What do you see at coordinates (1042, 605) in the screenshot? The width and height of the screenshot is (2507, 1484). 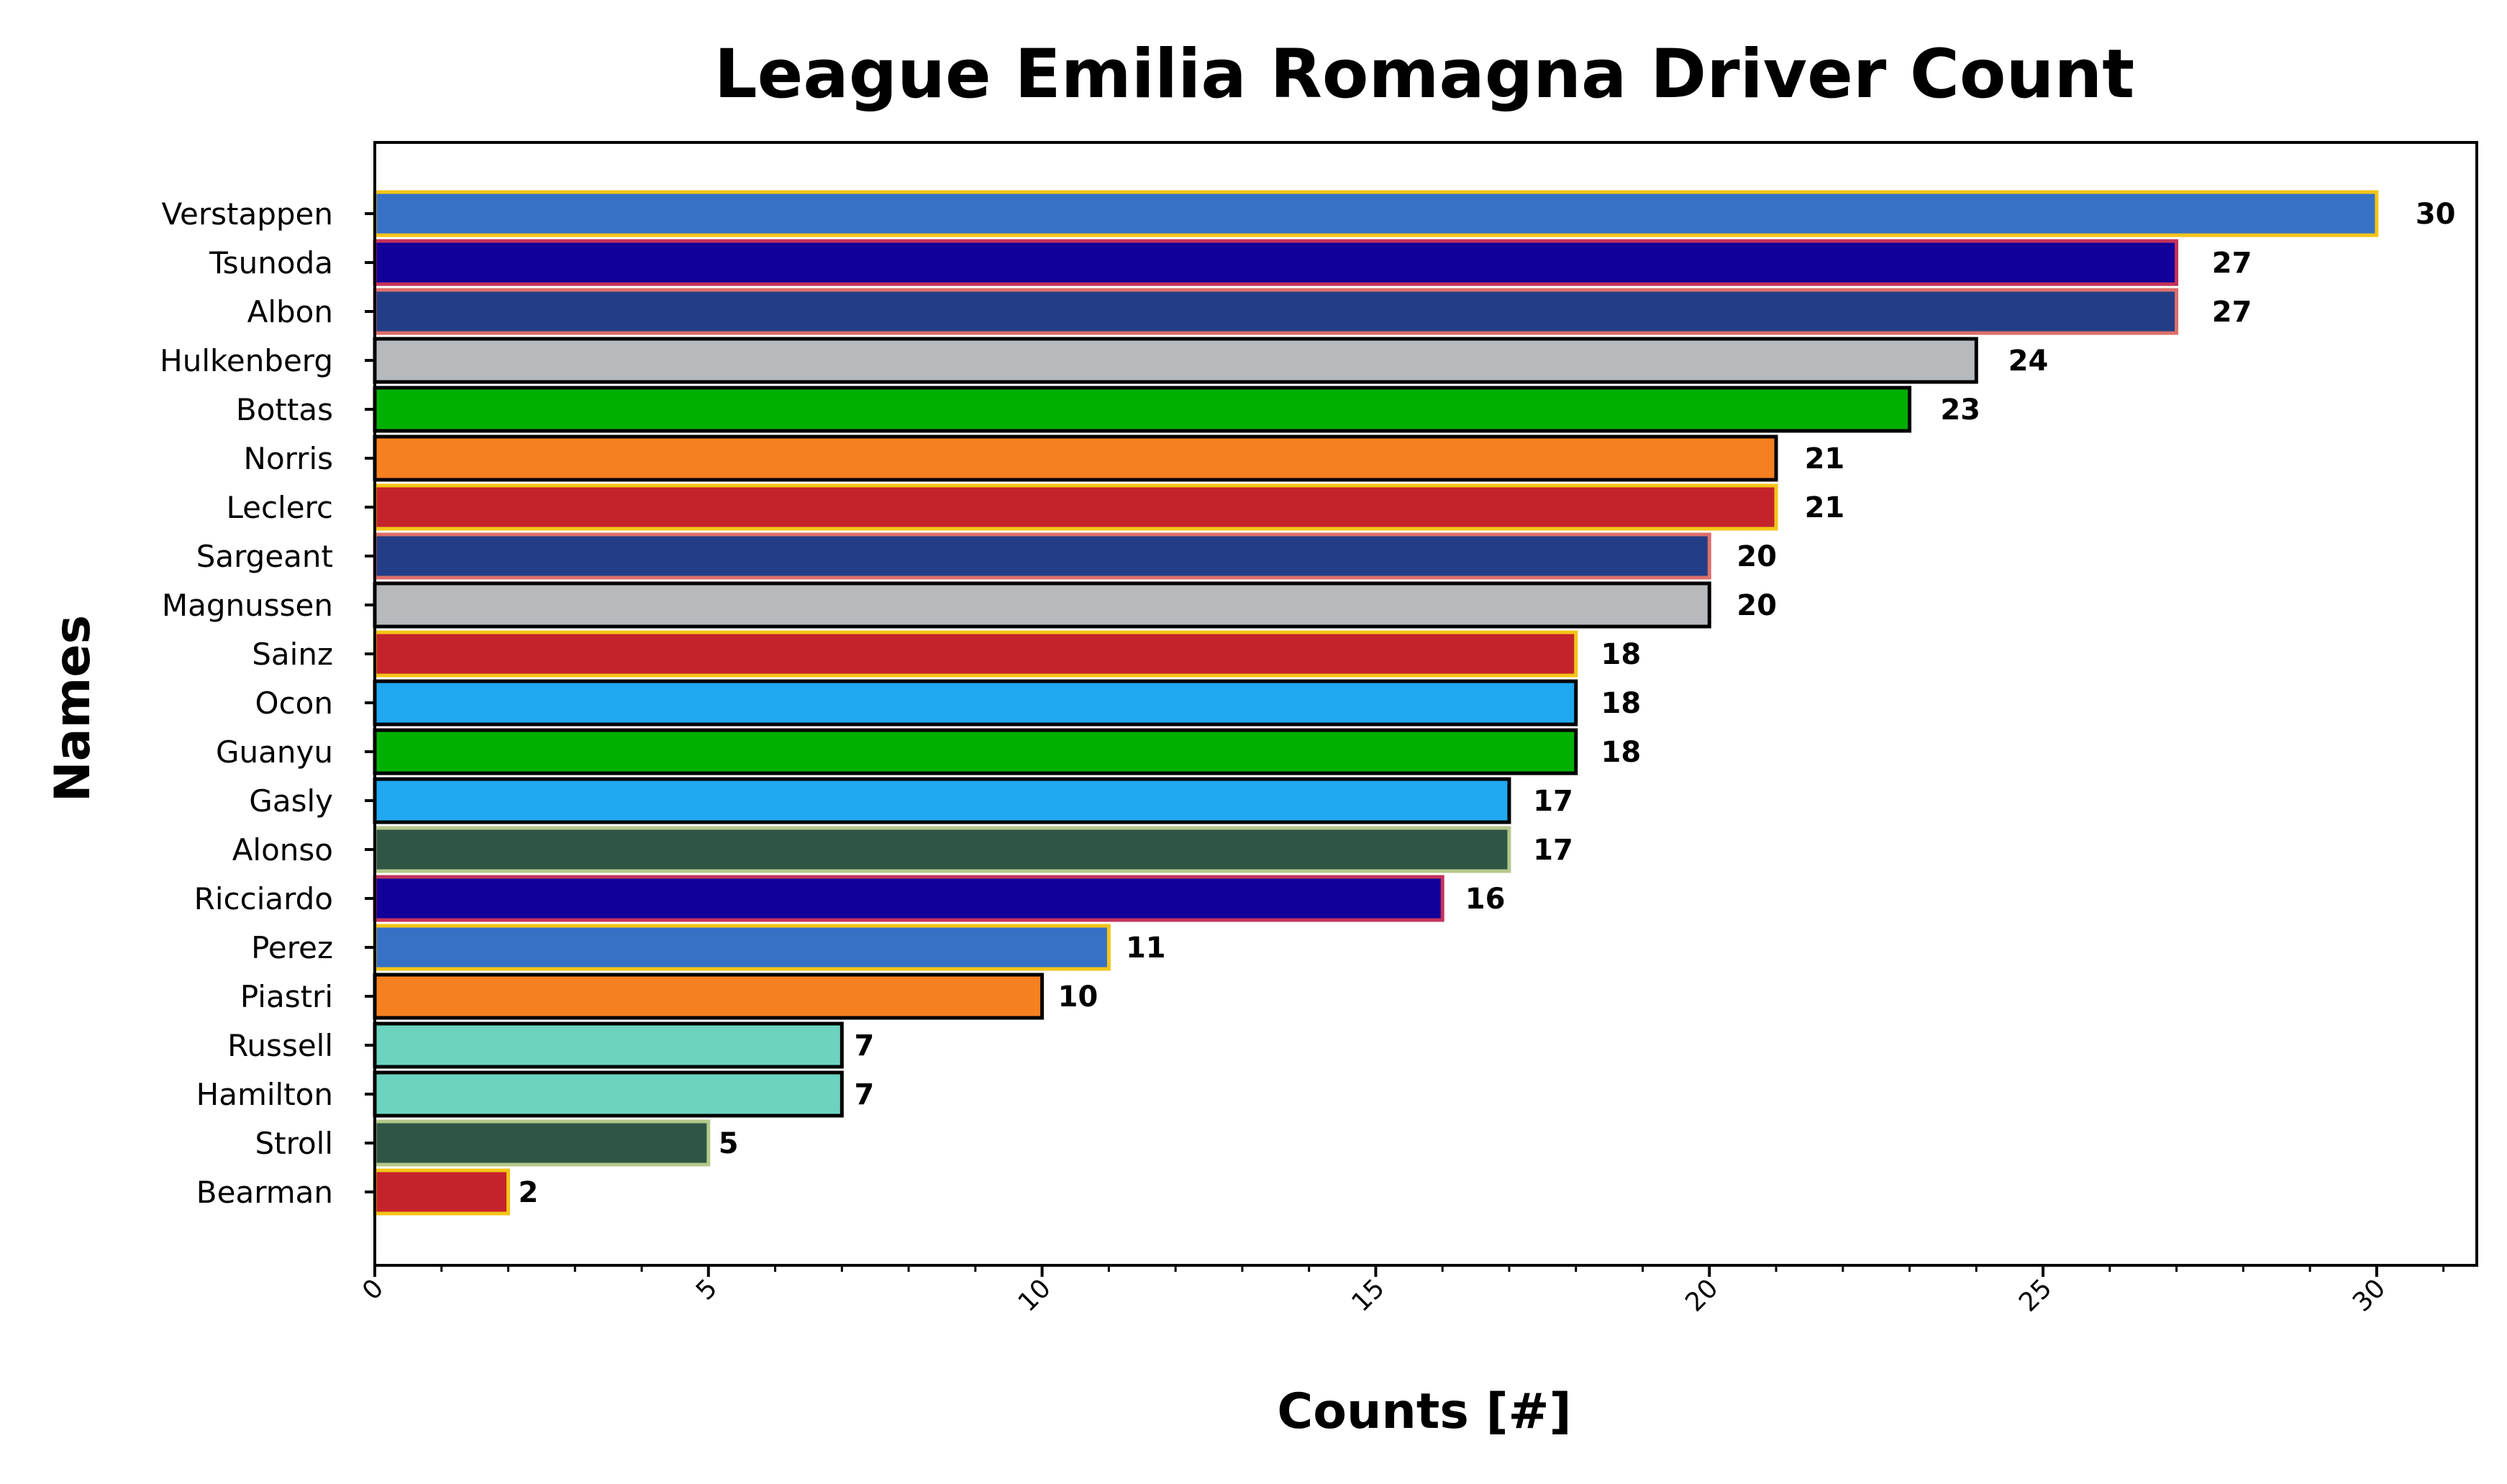 I see `bar-magnussen` at bounding box center [1042, 605].